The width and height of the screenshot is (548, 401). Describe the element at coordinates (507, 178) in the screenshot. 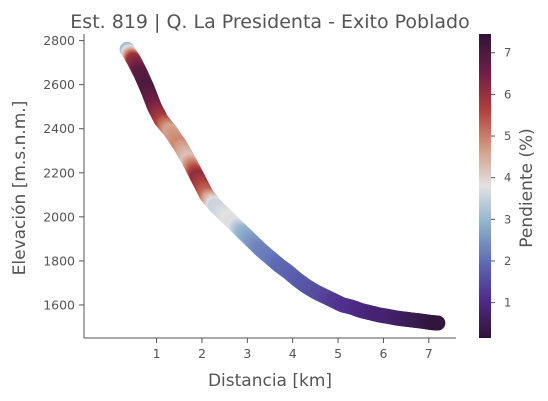

I see `colorbar-tick-label: 4` at that location.